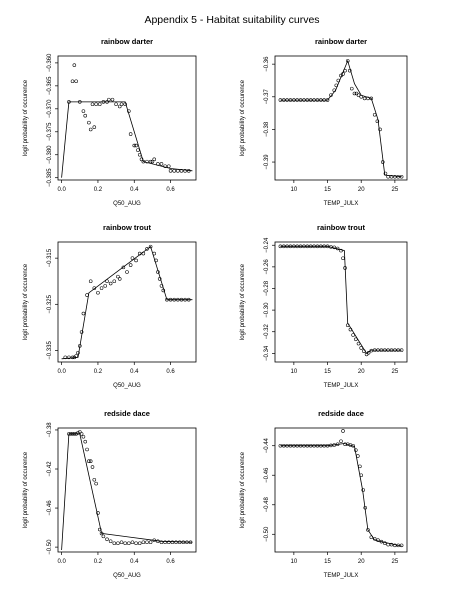 The image size is (464, 600). What do you see at coordinates (243, 301) in the screenshot?
I see `y-axis-label: logit probability of occurence` at bounding box center [243, 301].